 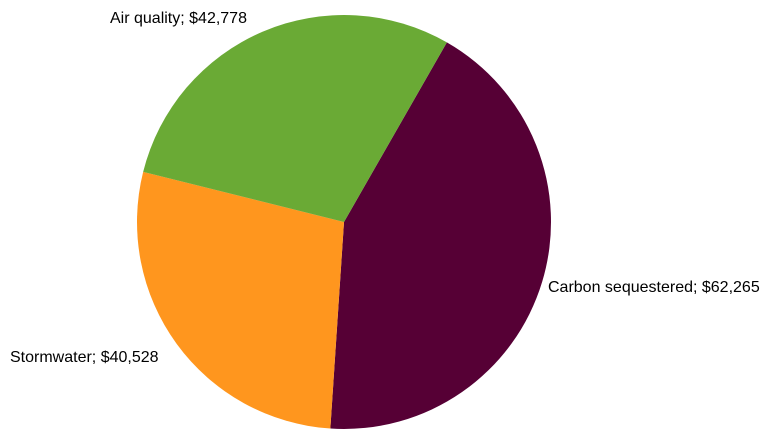 What do you see at coordinates (654, 287) in the screenshot?
I see `slice-label-carbon-sequestered: Carbon sequestered; $62,265` at bounding box center [654, 287].